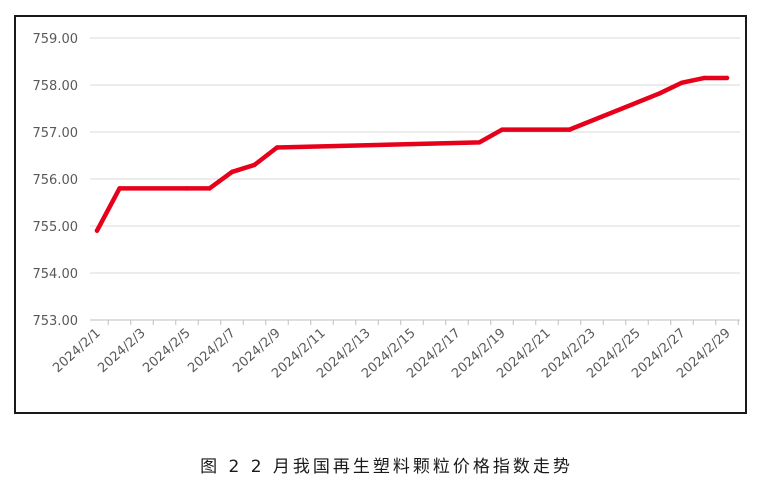 This screenshot has width=773, height=500. What do you see at coordinates (56, 227) in the screenshot?
I see `y-tick-label: 755.00` at bounding box center [56, 227].